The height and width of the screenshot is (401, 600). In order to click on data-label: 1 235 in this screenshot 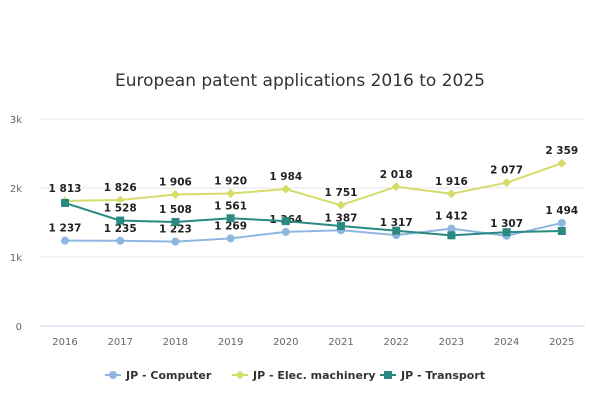, I will do `click(120, 229)`.